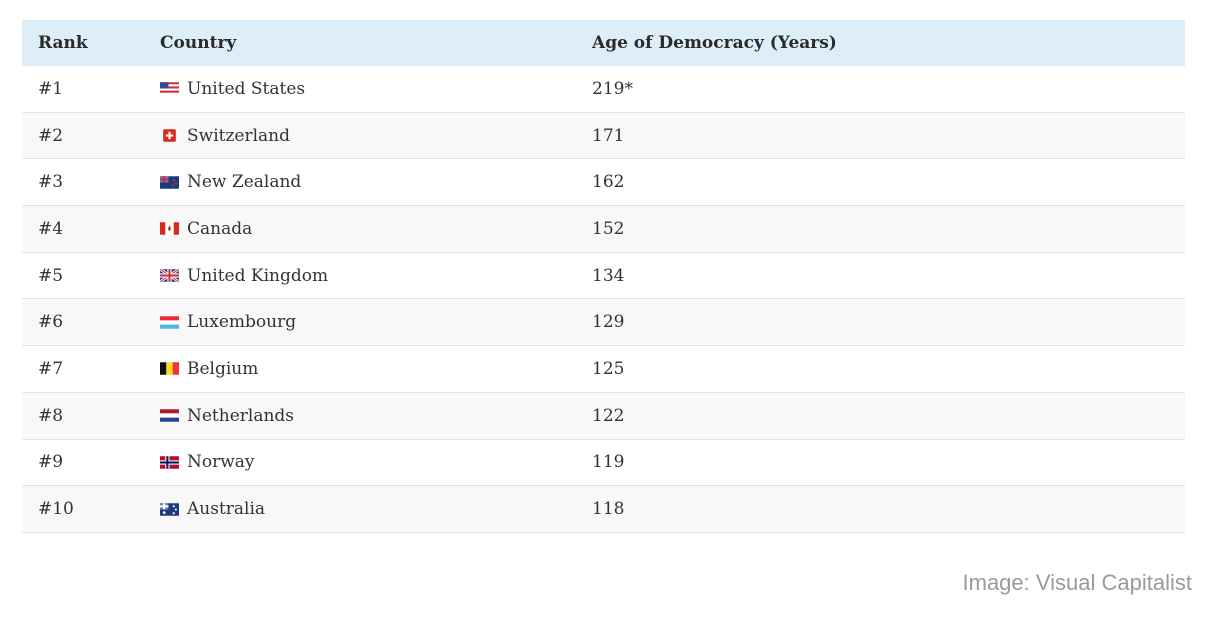 This screenshot has width=1224, height=633. What do you see at coordinates (198, 43) in the screenshot?
I see `header-cell: Country` at bounding box center [198, 43].